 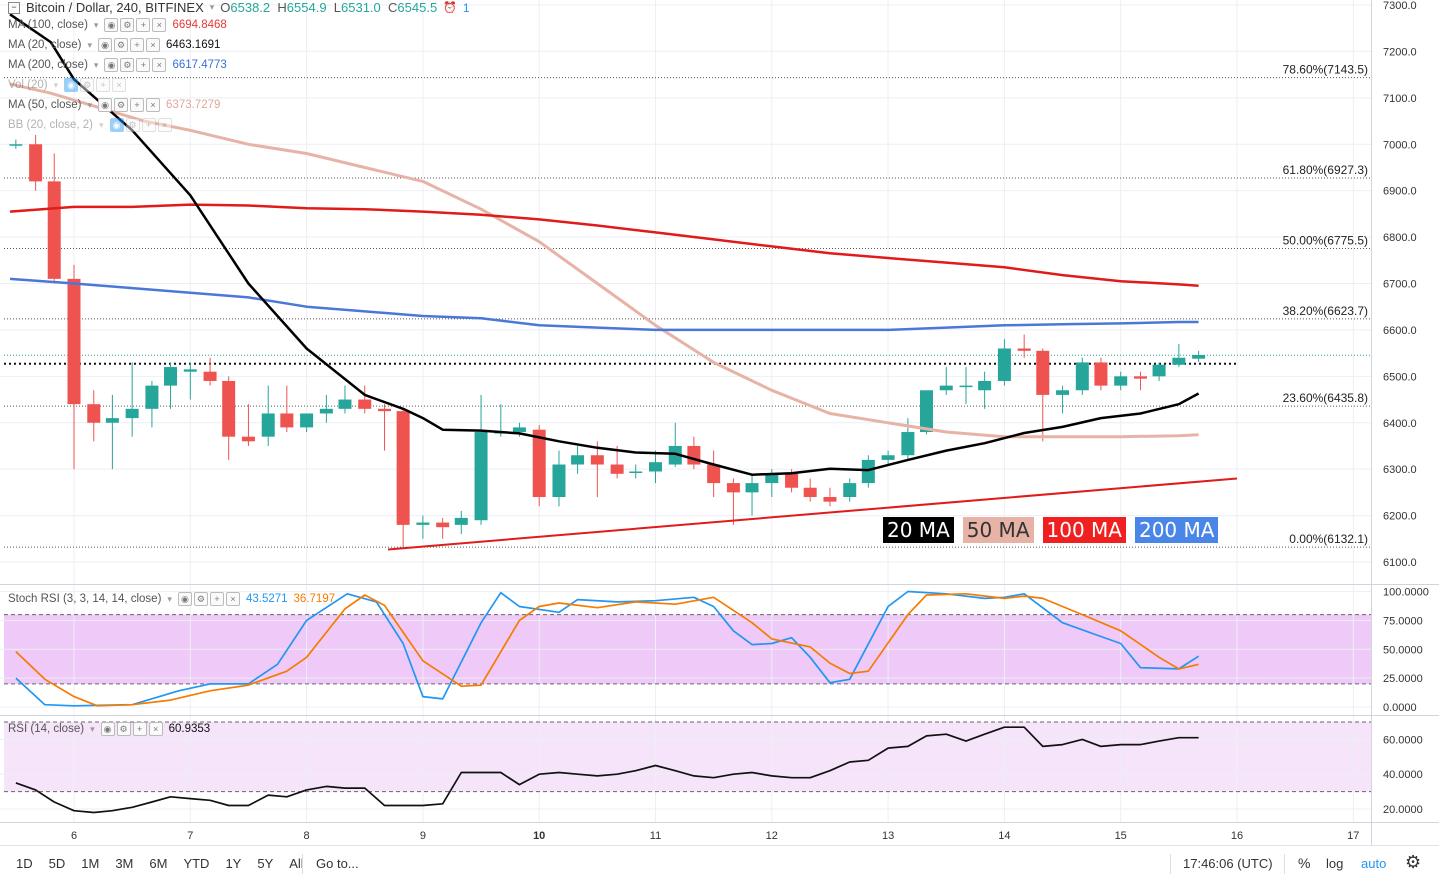 What do you see at coordinates (14, 7) in the screenshot?
I see `collapse-icon: −` at bounding box center [14, 7].